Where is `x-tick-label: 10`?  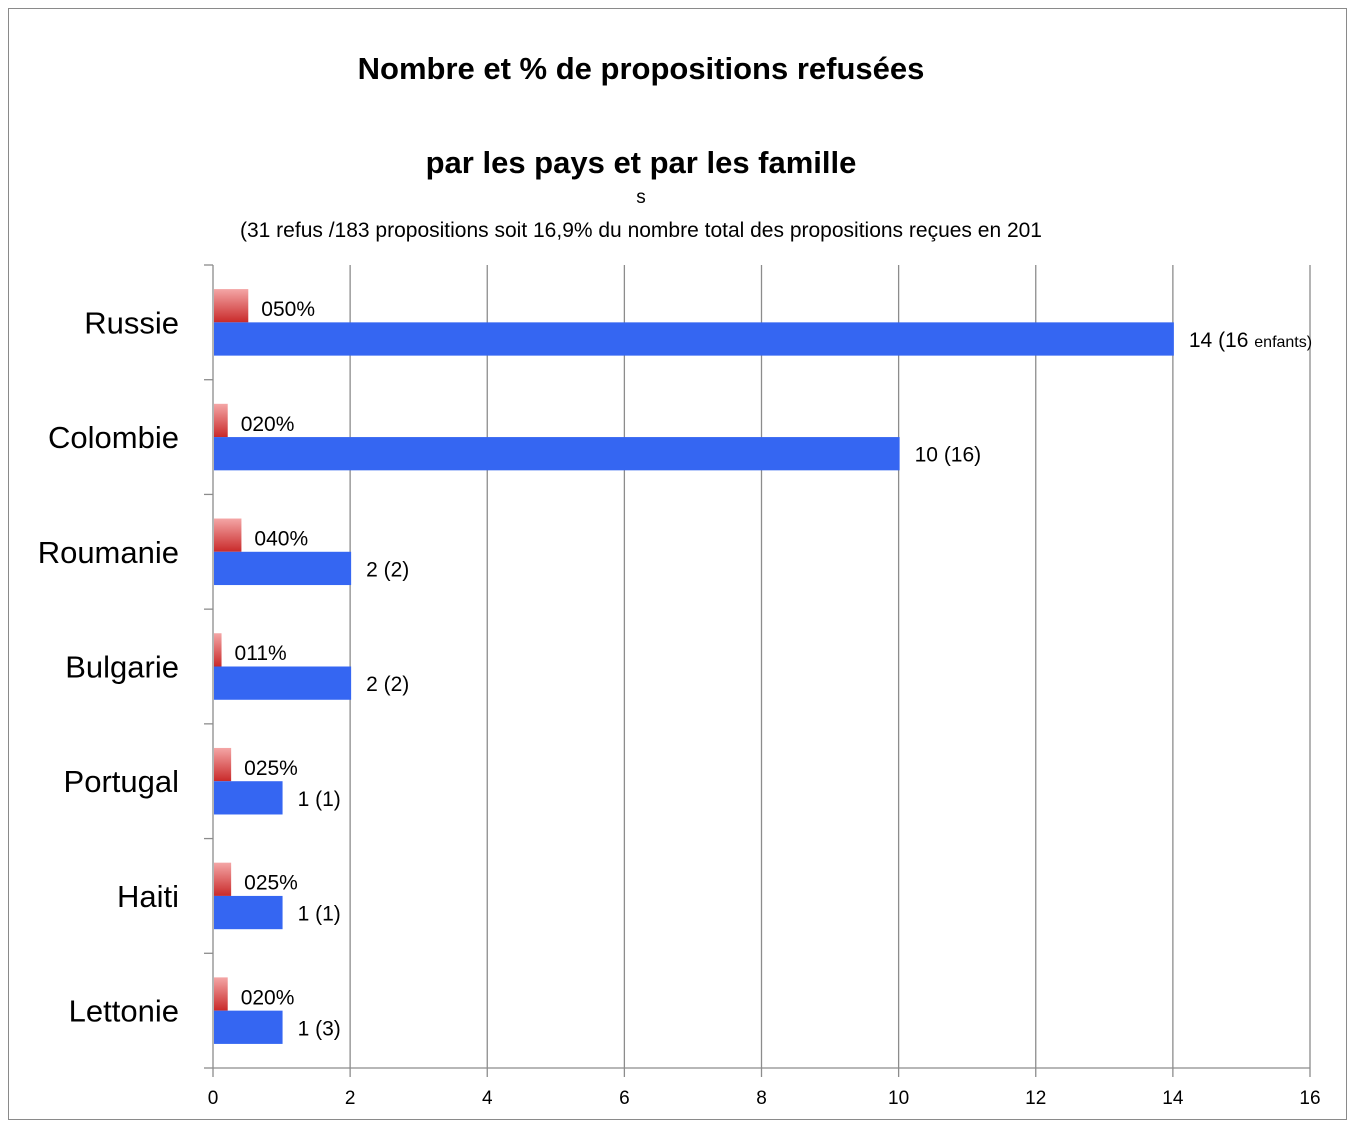
x-tick-label: 10 is located at coordinates (898, 1098).